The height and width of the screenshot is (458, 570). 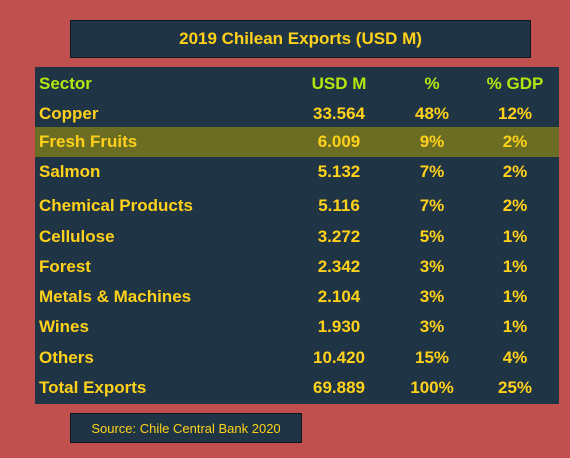 What do you see at coordinates (515, 387) in the screenshot?
I see `gdp-cell: 25%` at bounding box center [515, 387].